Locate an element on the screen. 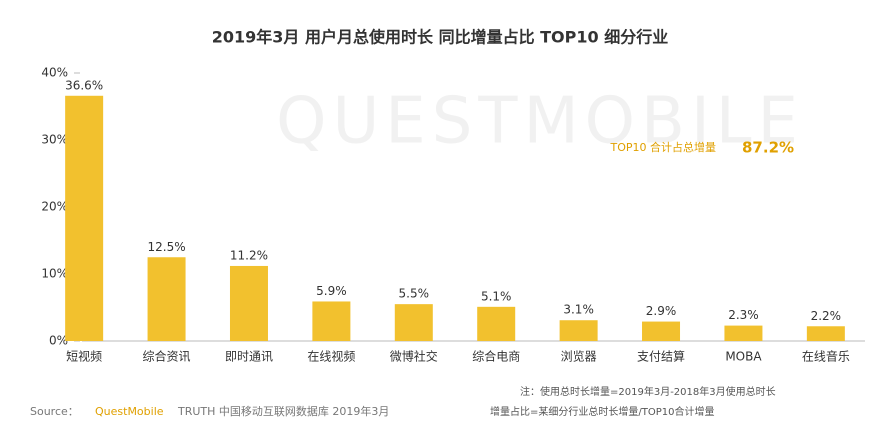 The image size is (880, 445). x-tick-label: 浏览器 is located at coordinates (579, 356).